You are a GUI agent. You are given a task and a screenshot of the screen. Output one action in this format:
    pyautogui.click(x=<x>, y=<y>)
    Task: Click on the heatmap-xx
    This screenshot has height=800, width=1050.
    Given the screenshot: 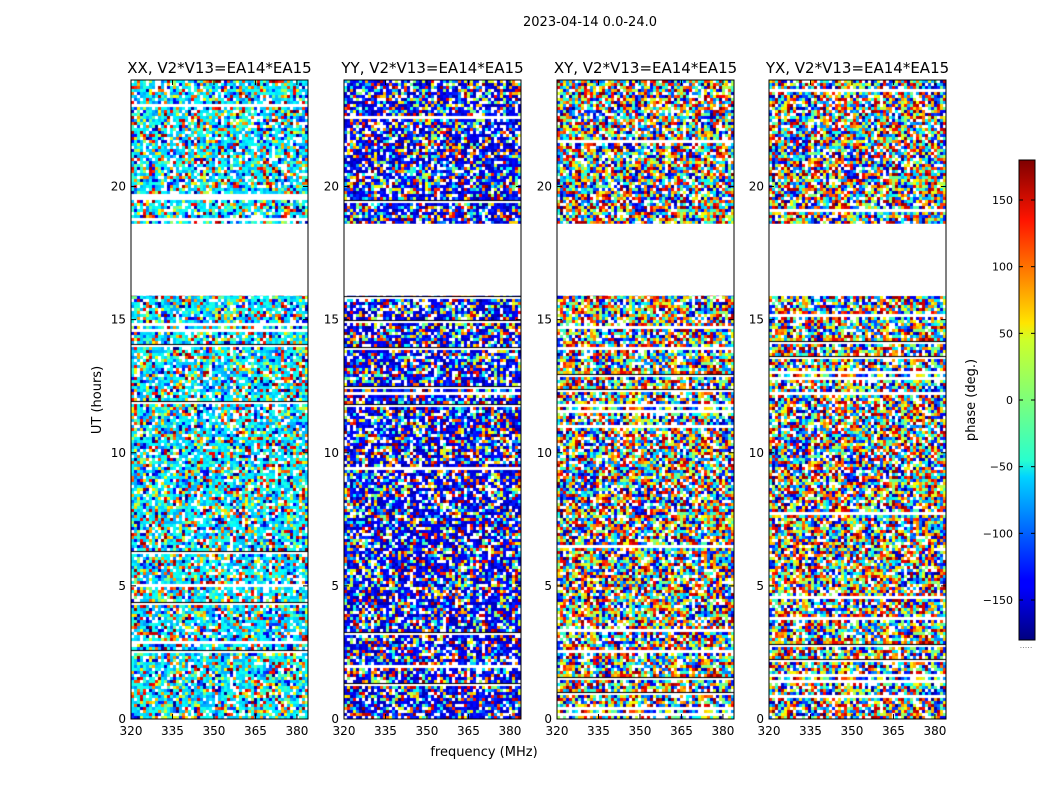 What is the action you would take?
    pyautogui.click(x=219, y=399)
    